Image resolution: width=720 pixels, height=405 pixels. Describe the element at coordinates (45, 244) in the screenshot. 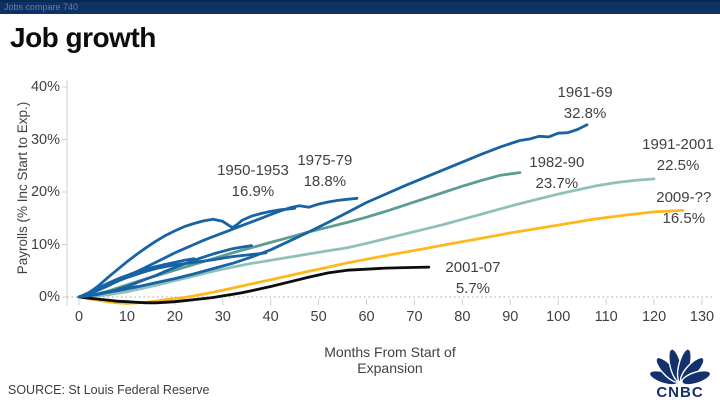

I see `y-tick-label: 10%` at that location.